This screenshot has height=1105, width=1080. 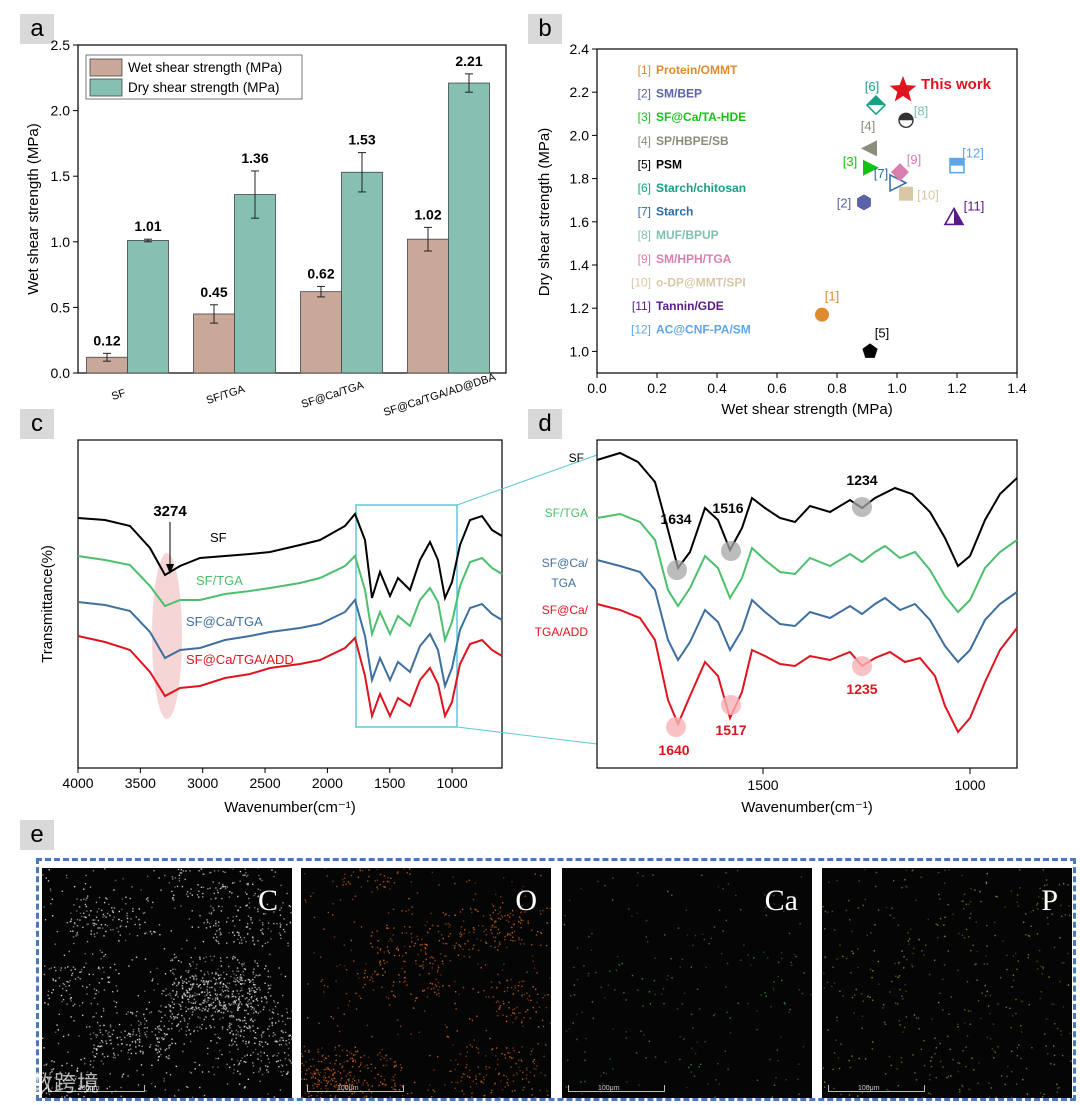 I want to click on ytick-label: 2.0, so click(x=61, y=111).